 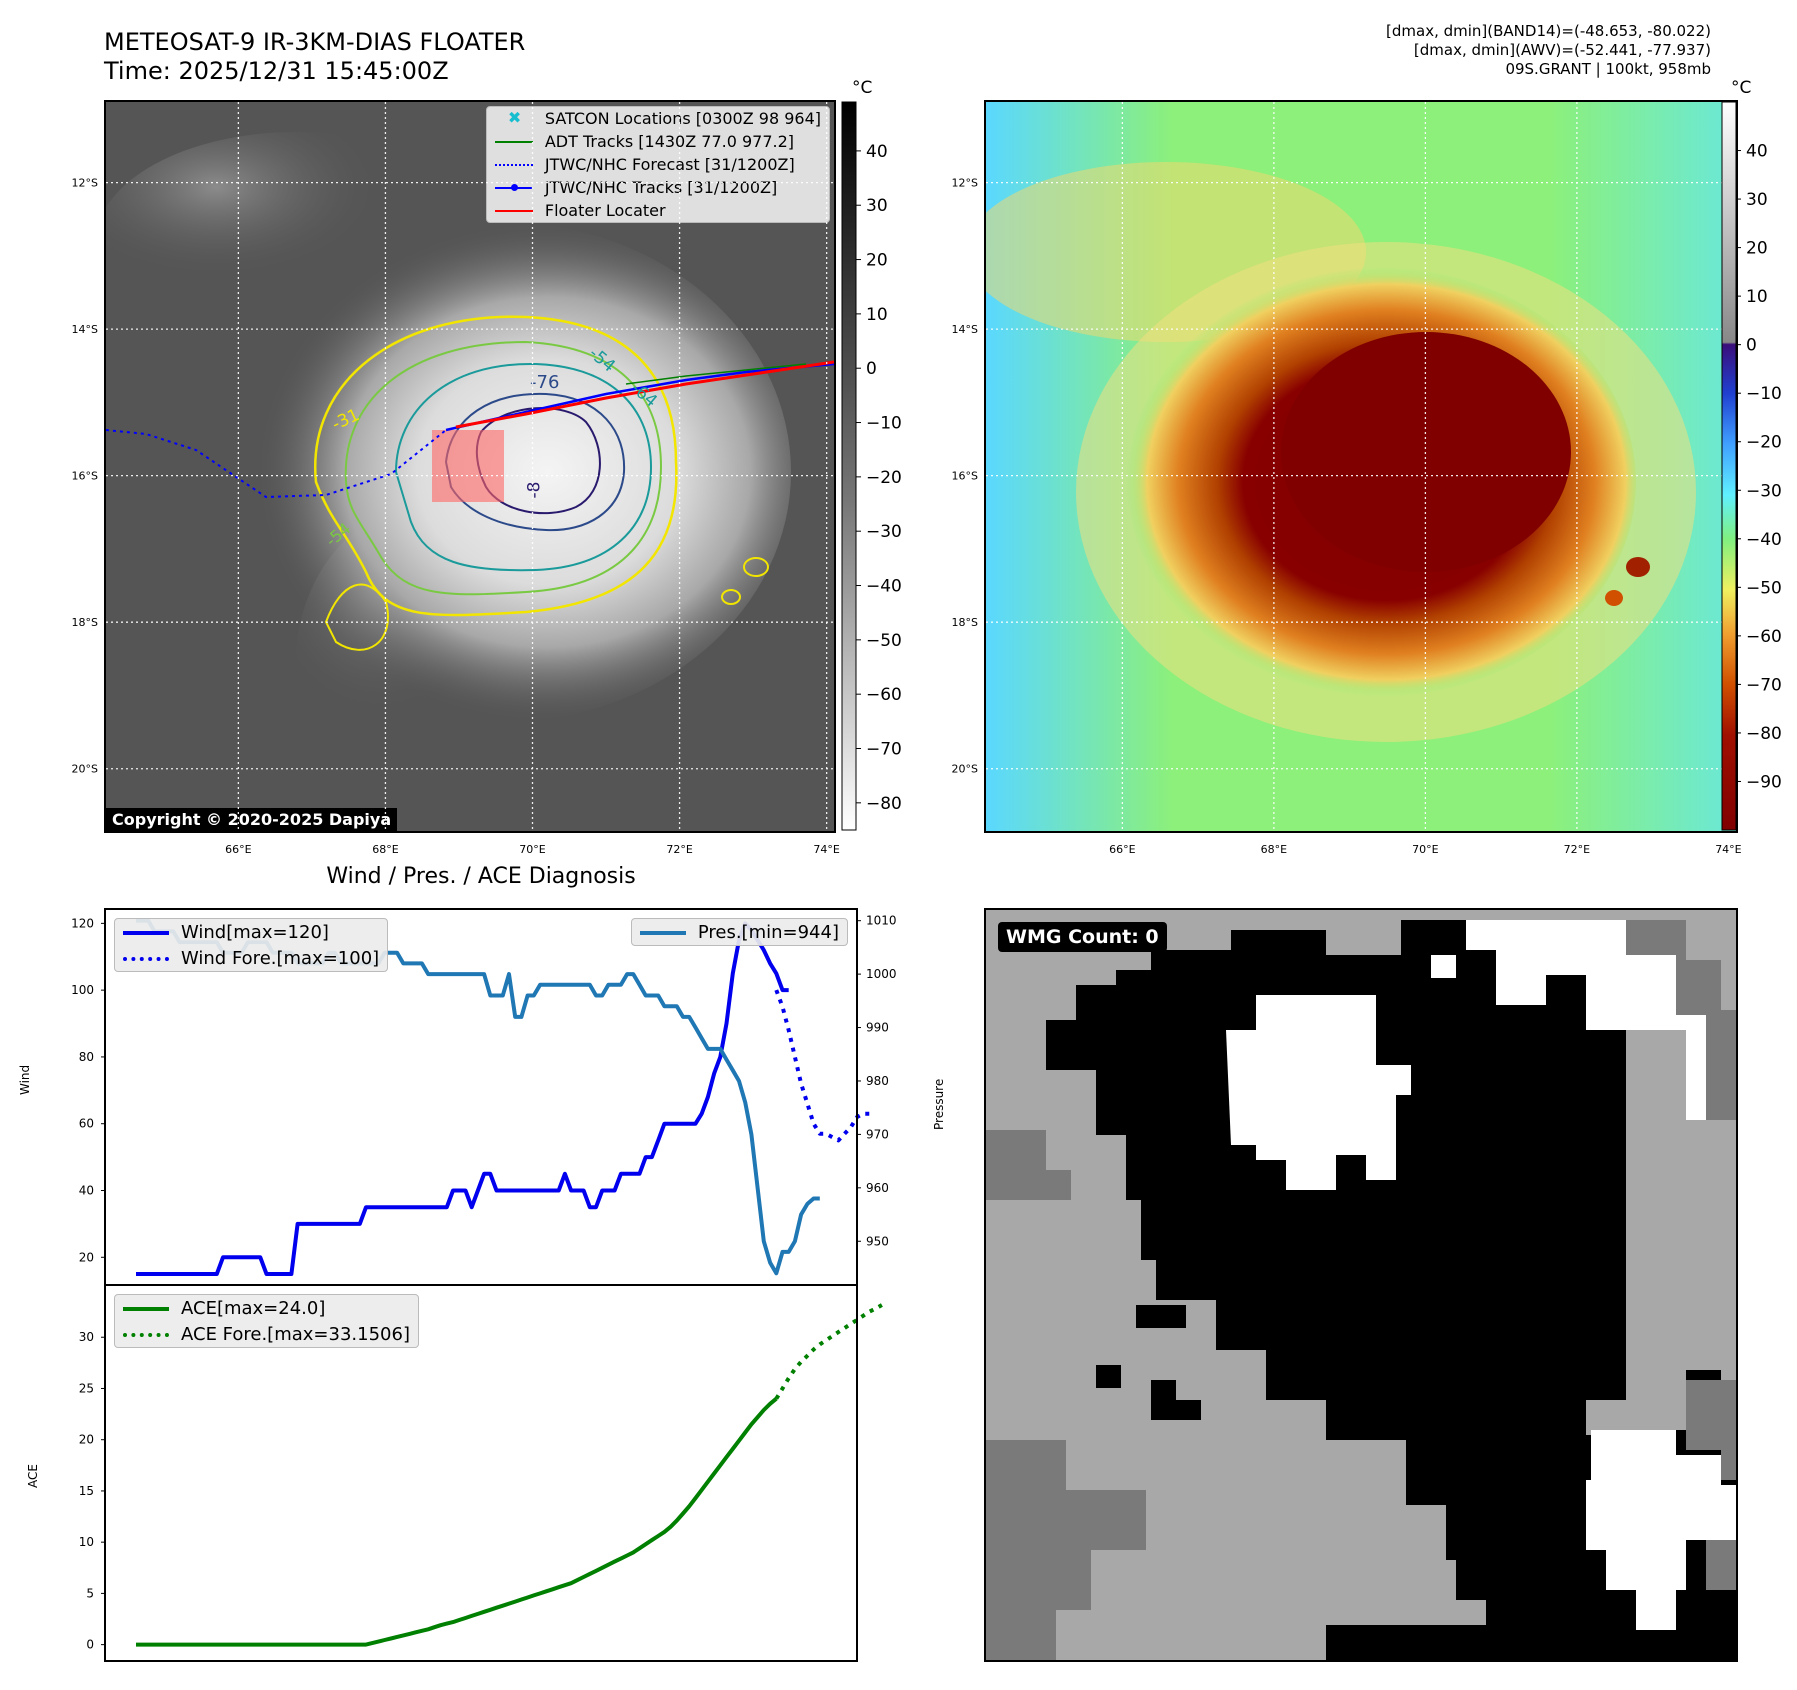 I want to click on color-colorbar-tick-label: −90, so click(x=1764, y=782).